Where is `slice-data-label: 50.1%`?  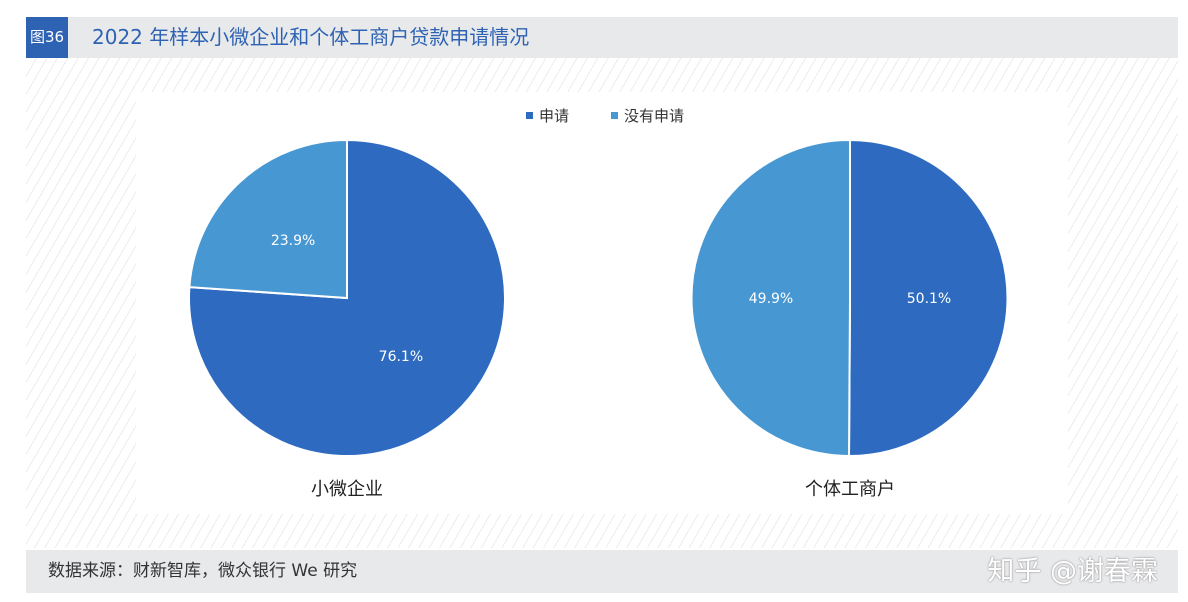 slice-data-label: 50.1% is located at coordinates (929, 299).